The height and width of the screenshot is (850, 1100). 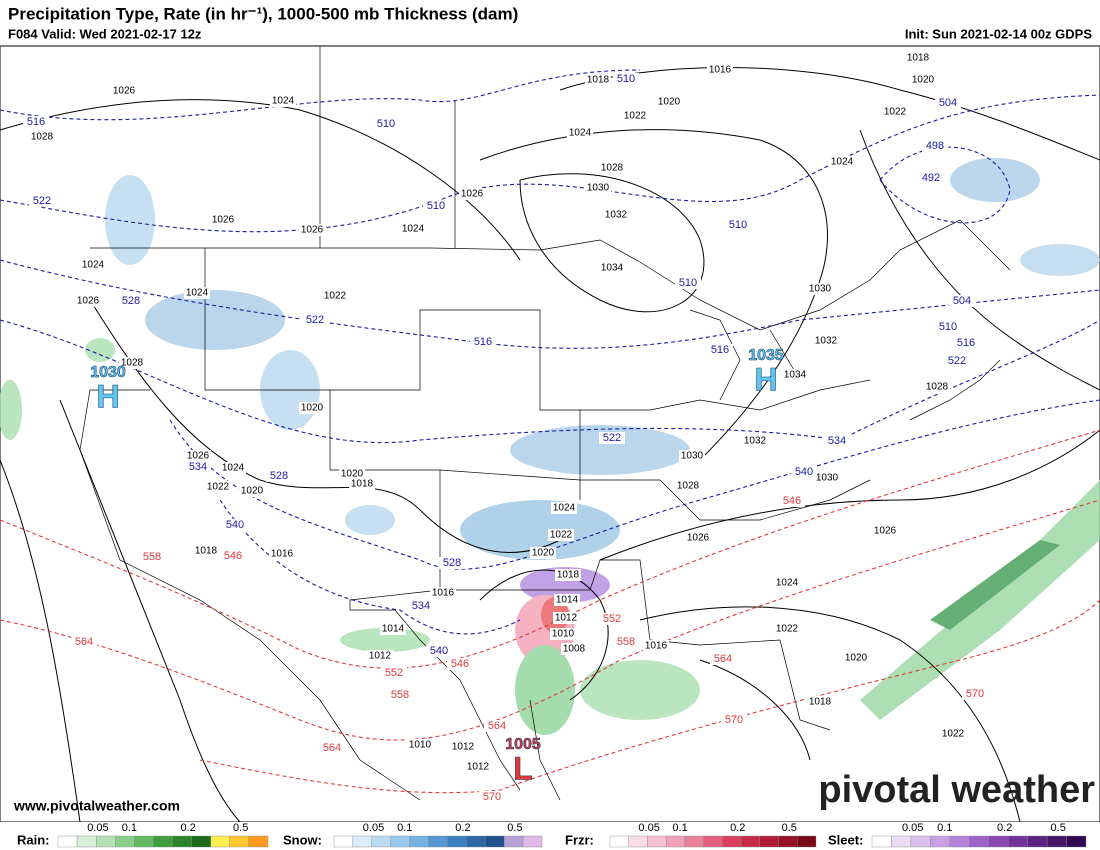 I want to click on pressure-center: H, so click(x=765, y=379).